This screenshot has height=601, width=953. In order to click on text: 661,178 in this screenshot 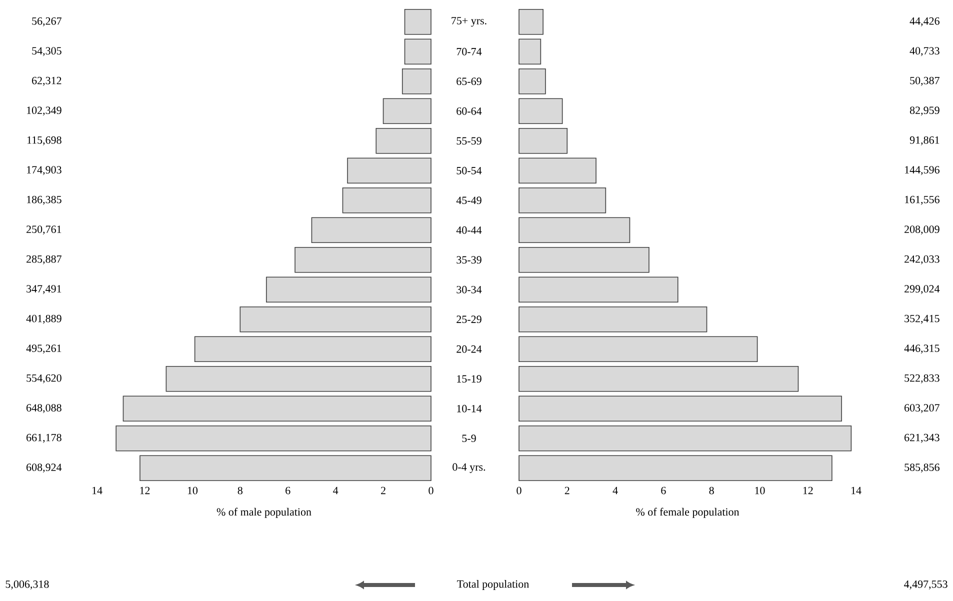, I will do `click(44, 438)`.